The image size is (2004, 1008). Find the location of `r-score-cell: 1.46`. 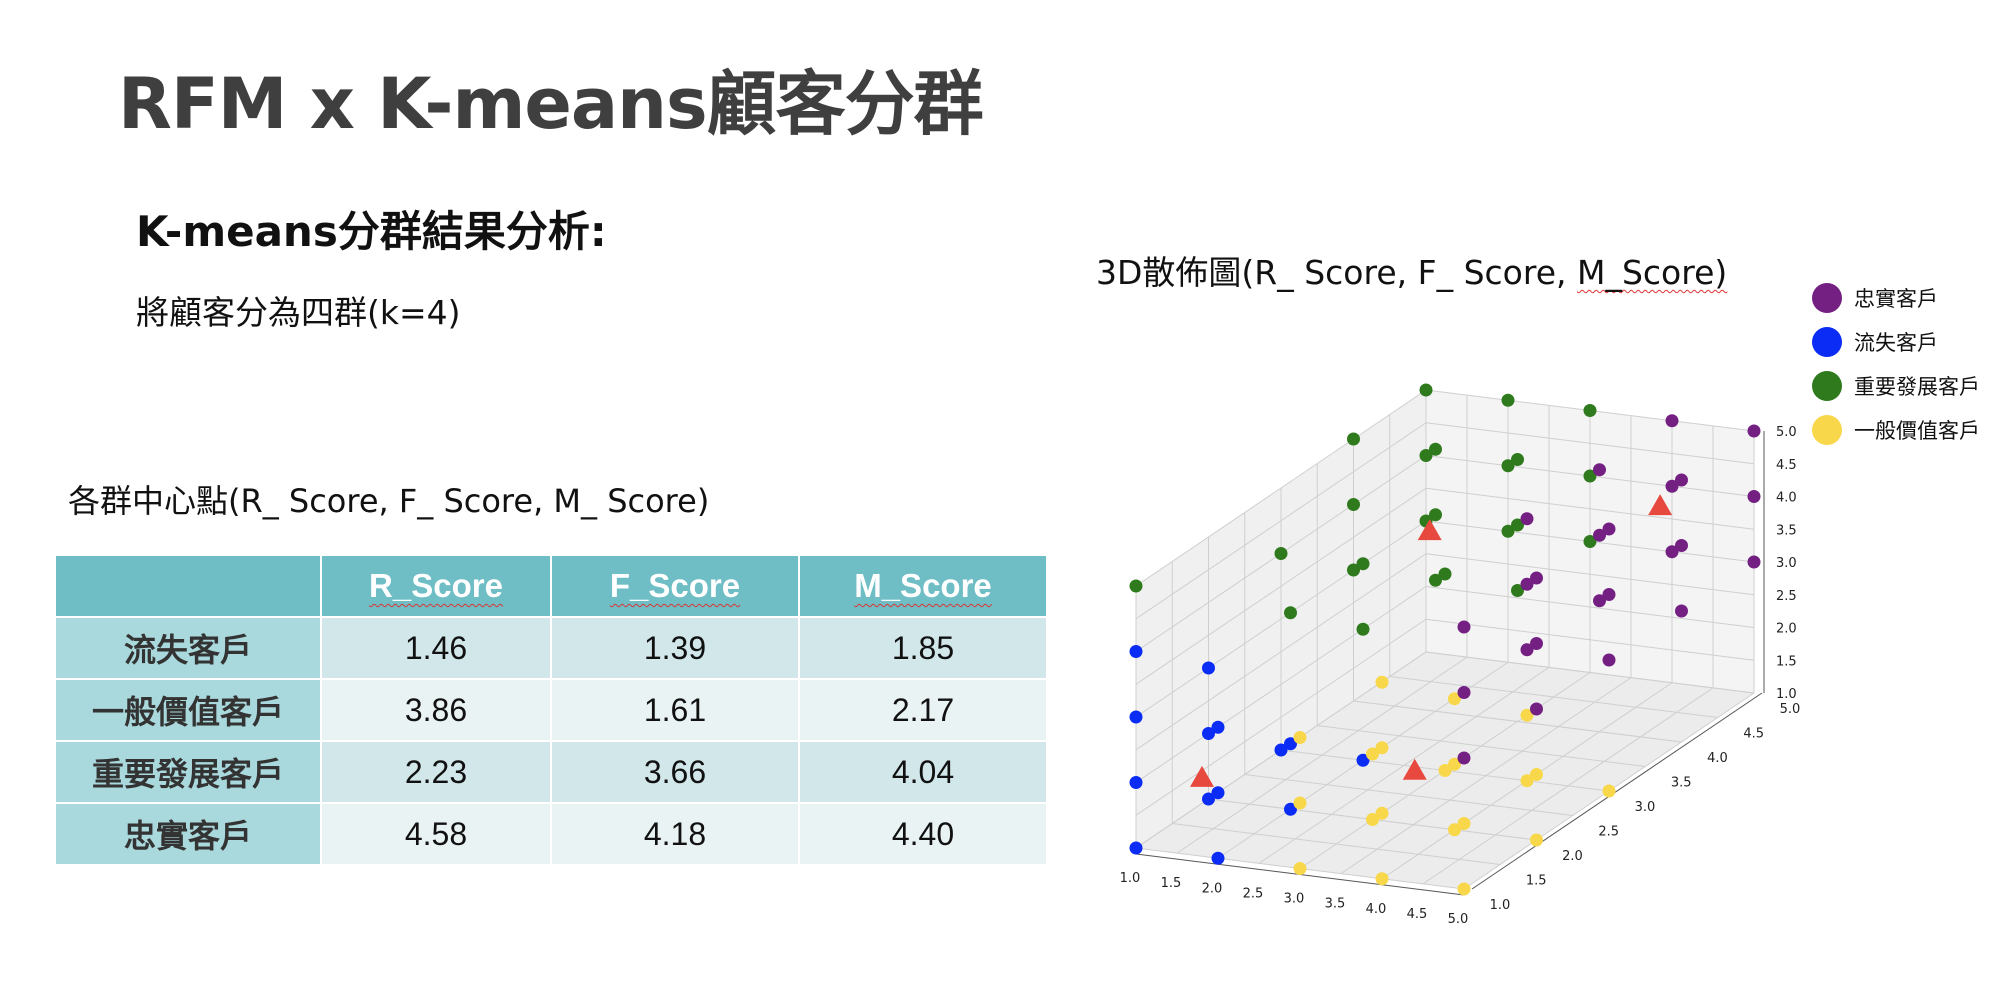

r-score-cell: 1.46 is located at coordinates (436, 648).